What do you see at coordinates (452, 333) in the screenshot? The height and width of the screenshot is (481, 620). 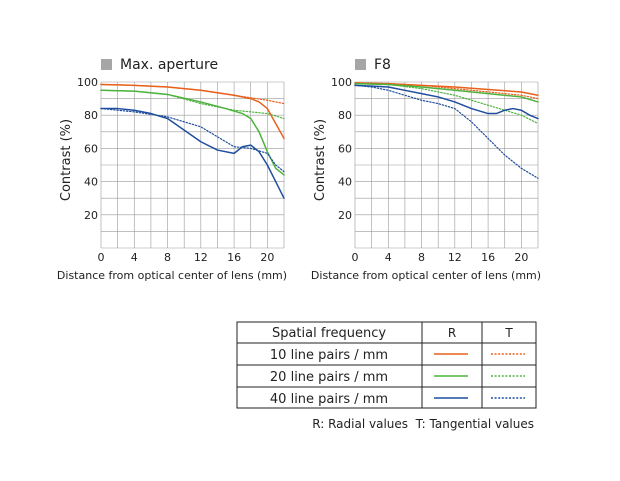 I see `legend-header-r: R` at bounding box center [452, 333].